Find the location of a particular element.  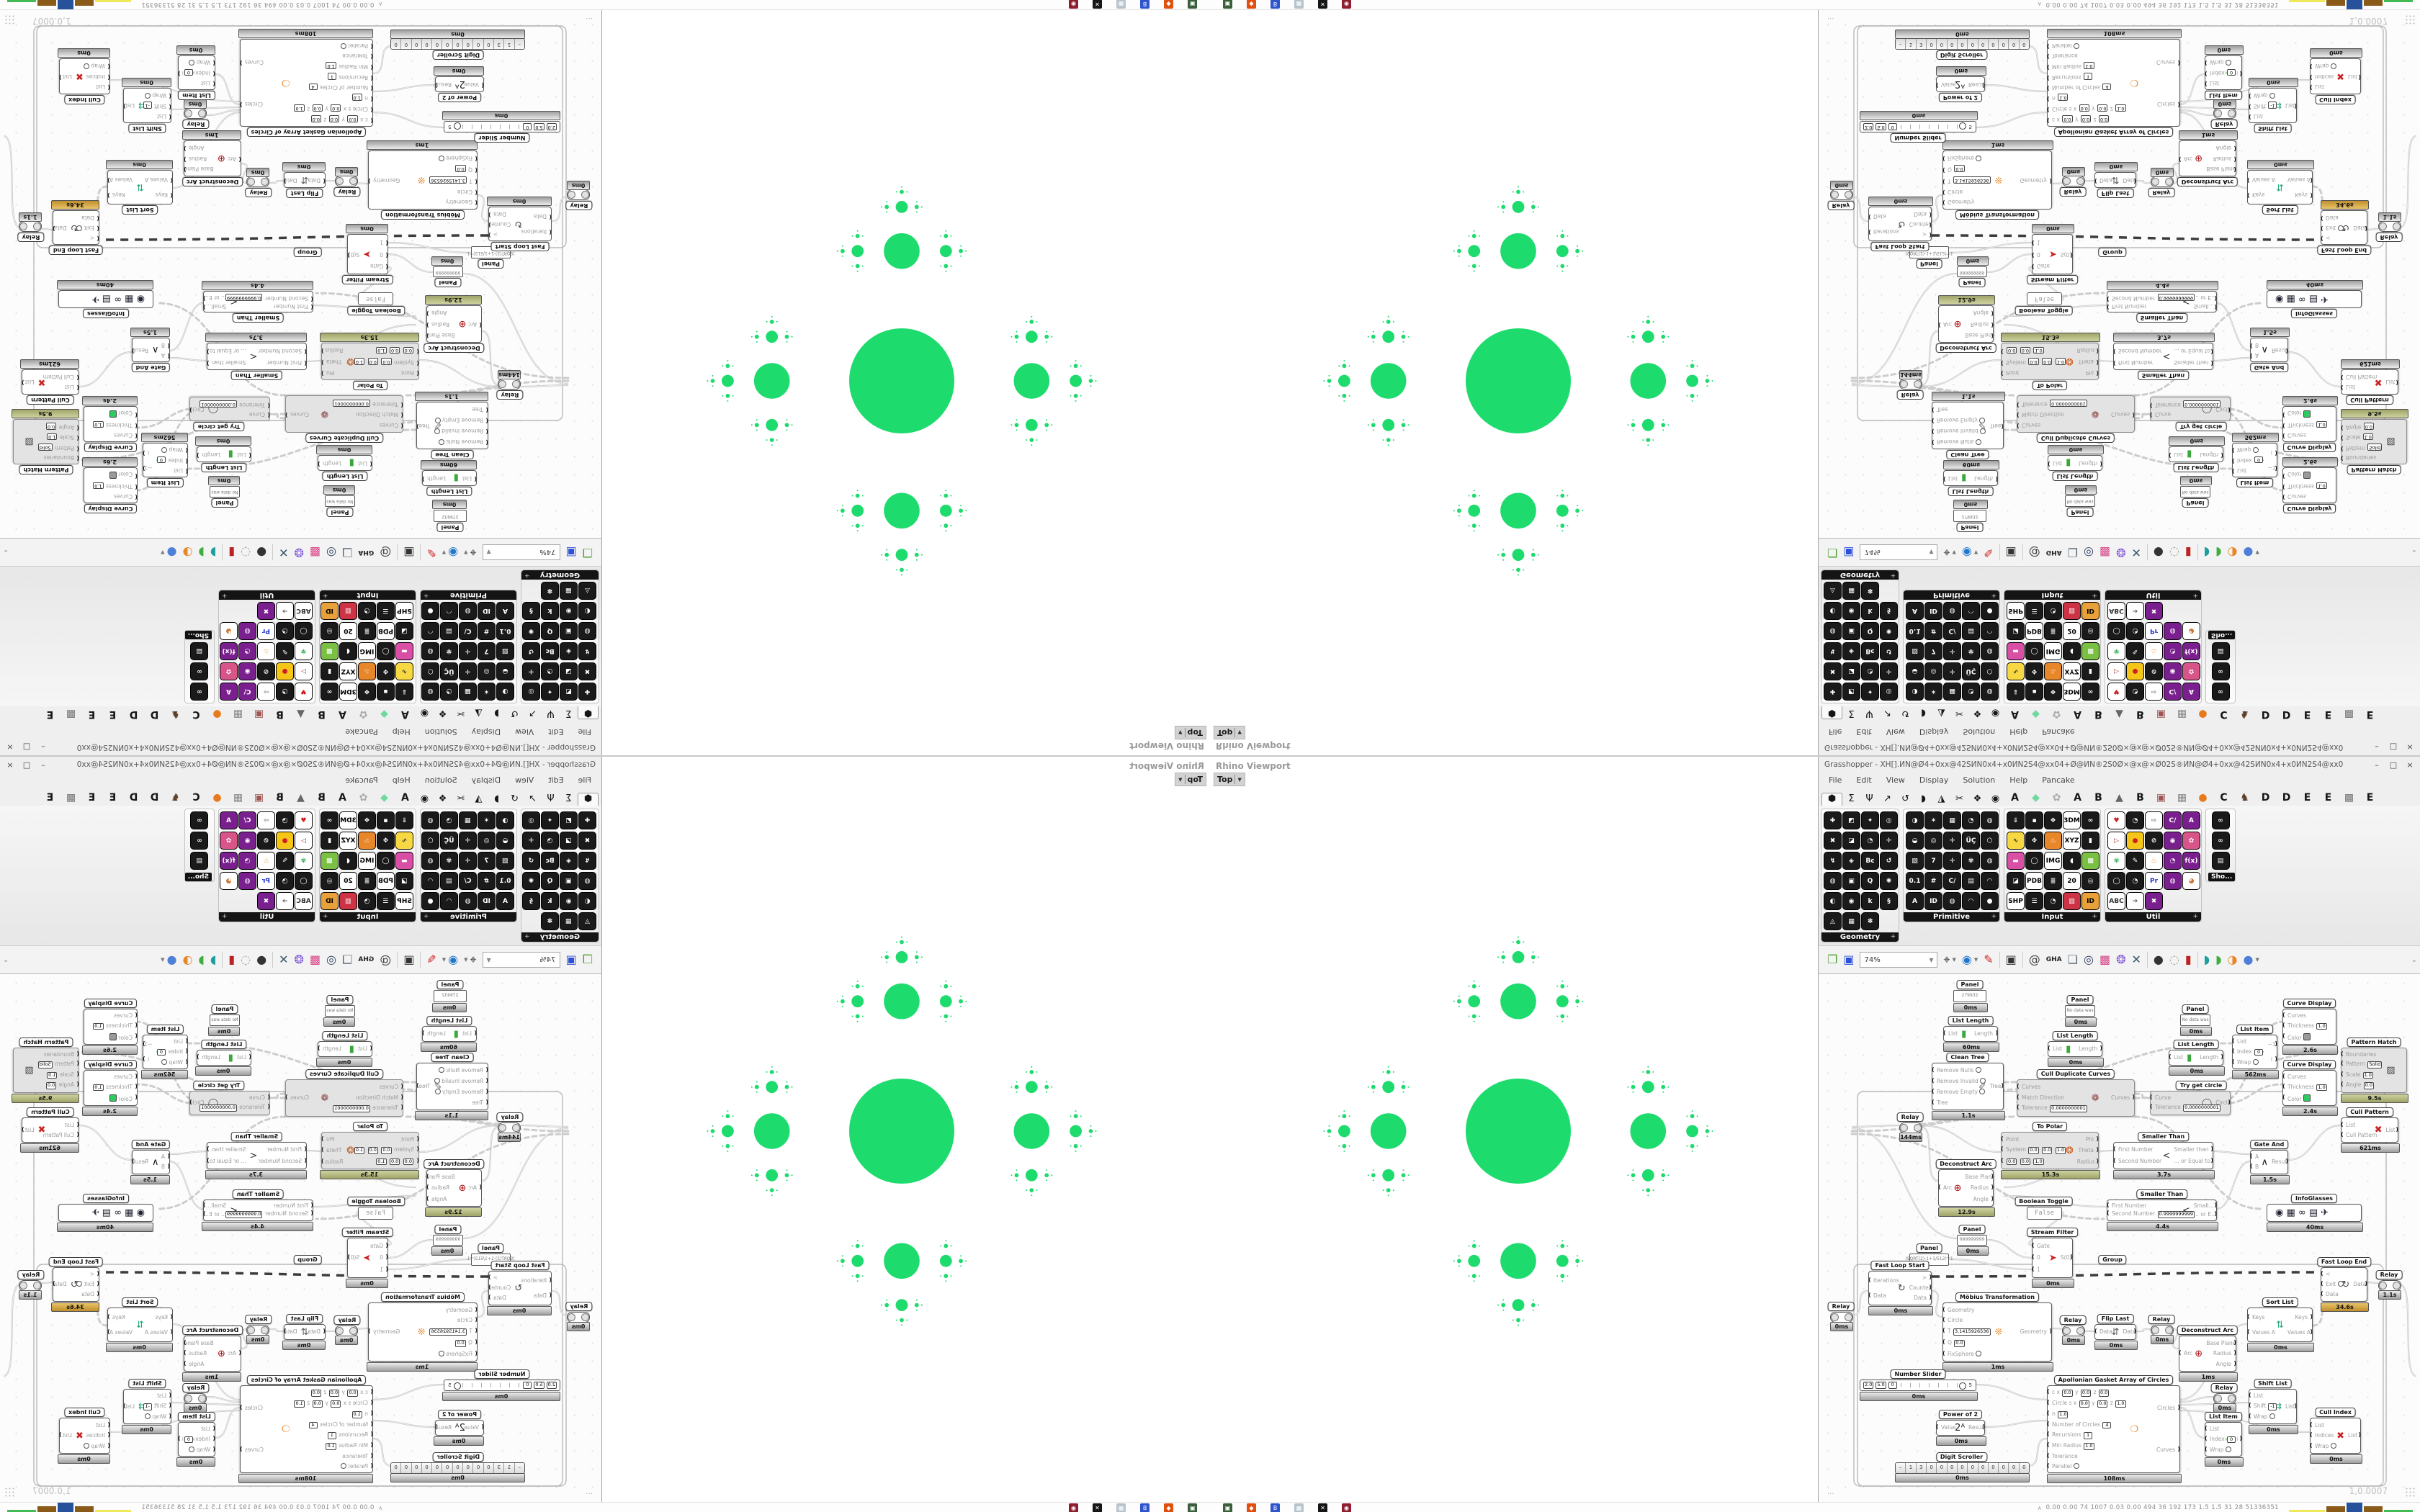

output-param: −1 is located at coordinates (2273, 1044).